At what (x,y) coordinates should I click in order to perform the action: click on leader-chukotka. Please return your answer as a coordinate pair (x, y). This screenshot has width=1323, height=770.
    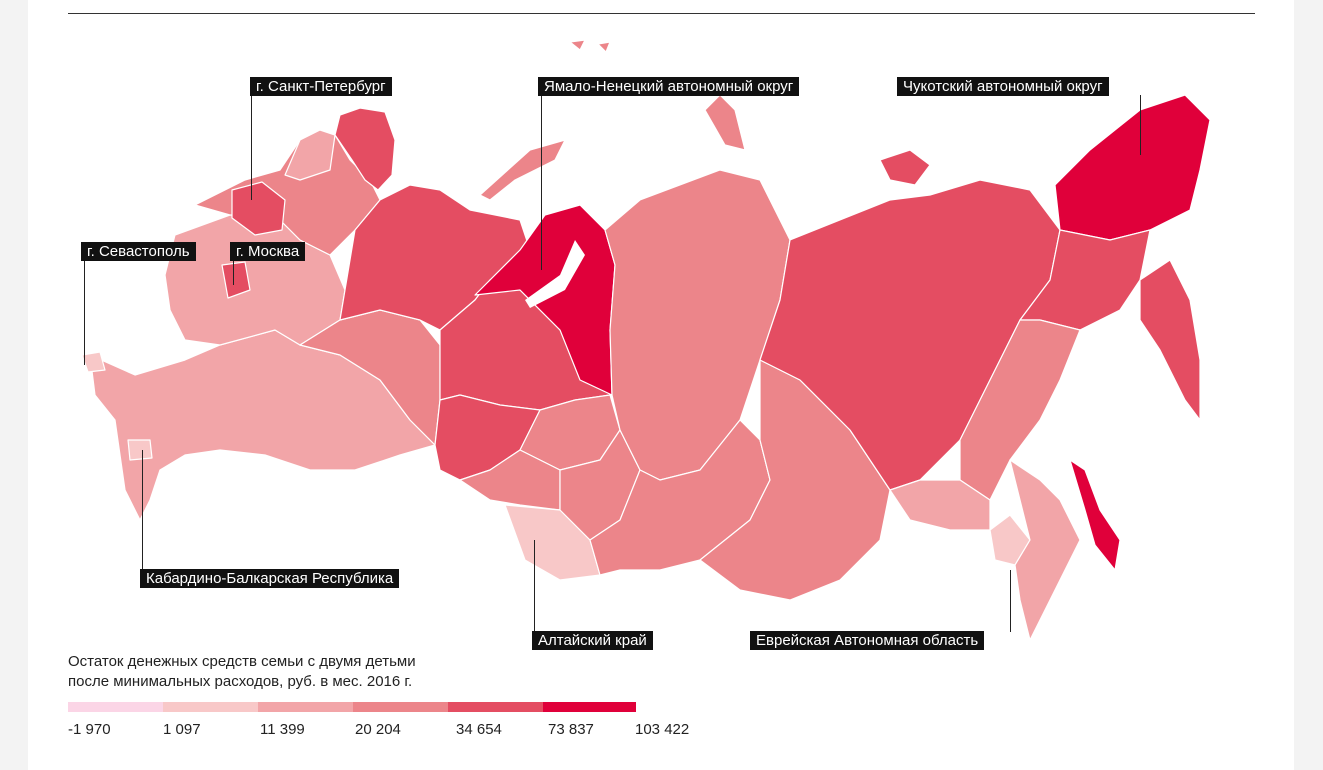
    Looking at the image, I should click on (1140, 125).